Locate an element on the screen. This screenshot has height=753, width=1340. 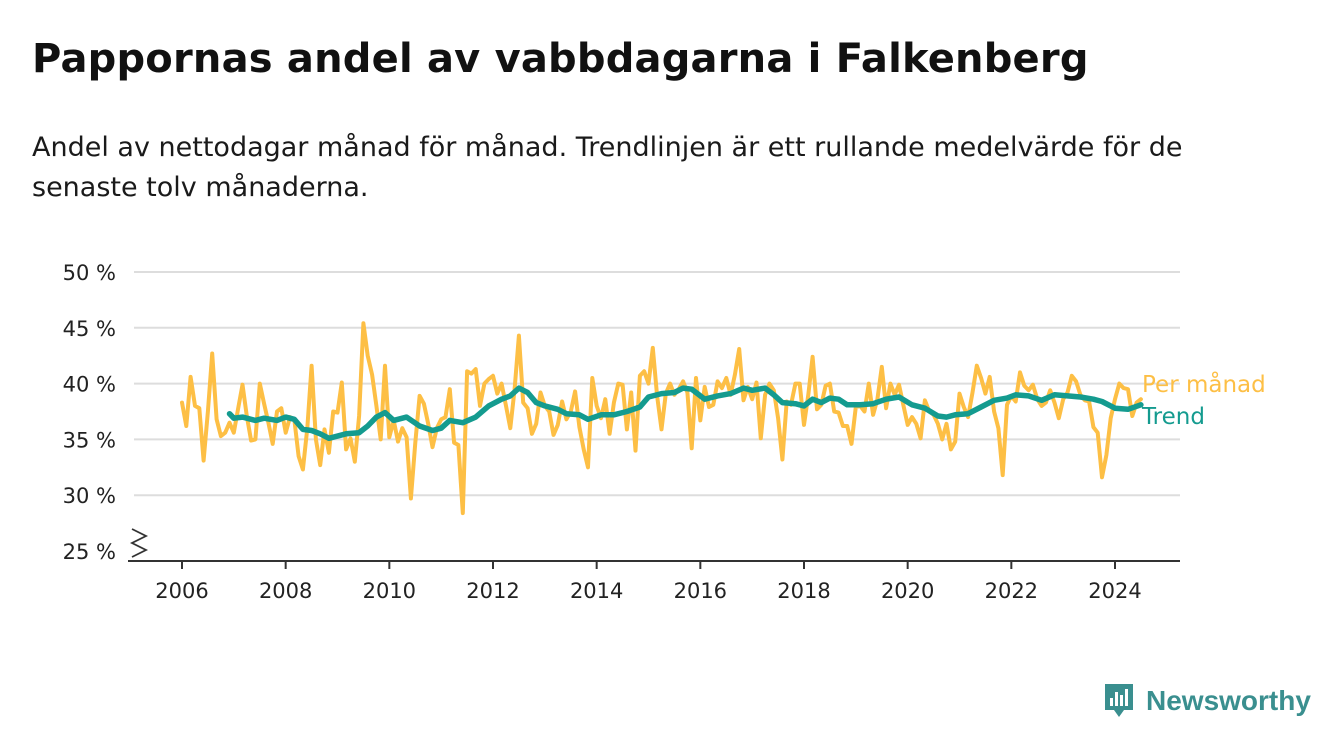
series-line-trend is located at coordinates (685, 413).